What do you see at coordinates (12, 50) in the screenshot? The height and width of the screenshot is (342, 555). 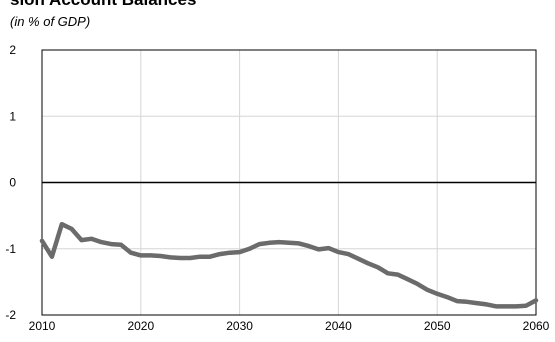 I see `y-tick-label: 2` at bounding box center [12, 50].